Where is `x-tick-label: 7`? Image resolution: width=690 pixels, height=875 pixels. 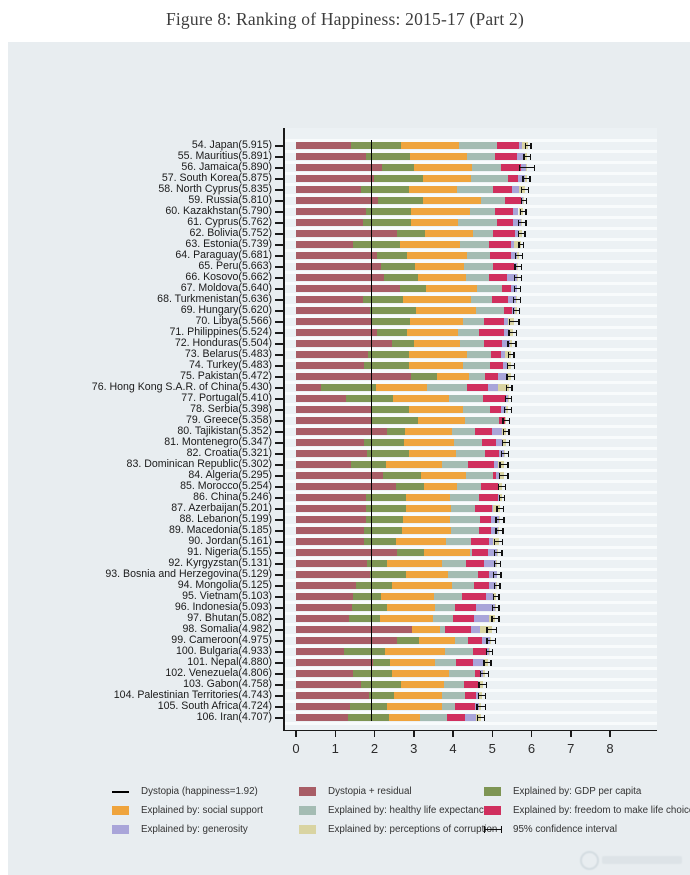 x-tick-label: 7 is located at coordinates (571, 748).